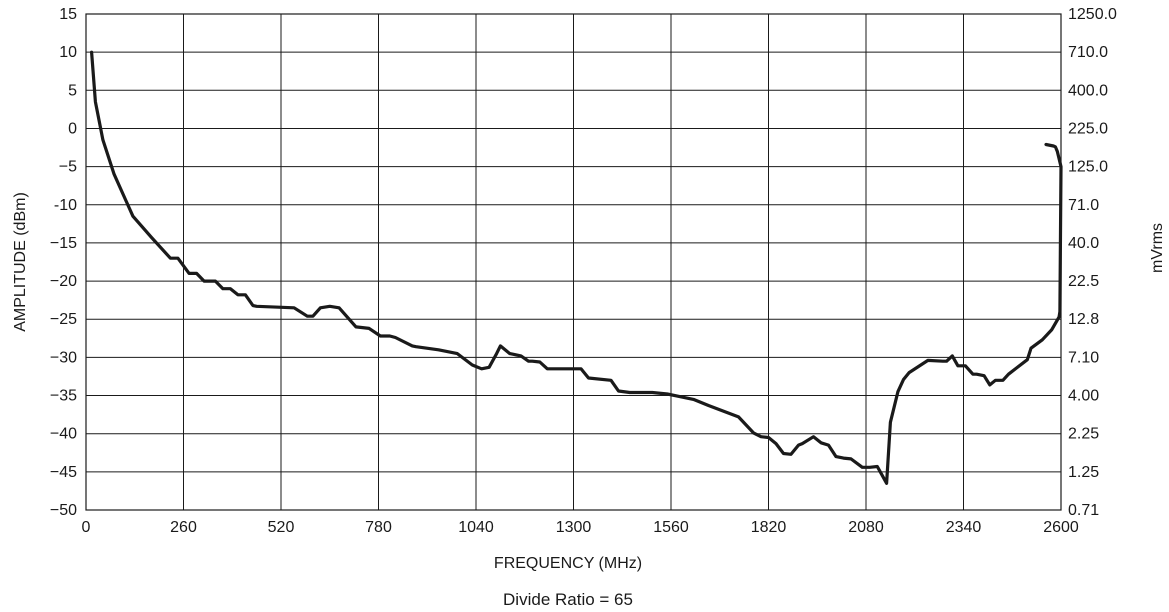 The height and width of the screenshot is (612, 1169). I want to click on y-right-tick-label: 40.0, so click(1083, 243).